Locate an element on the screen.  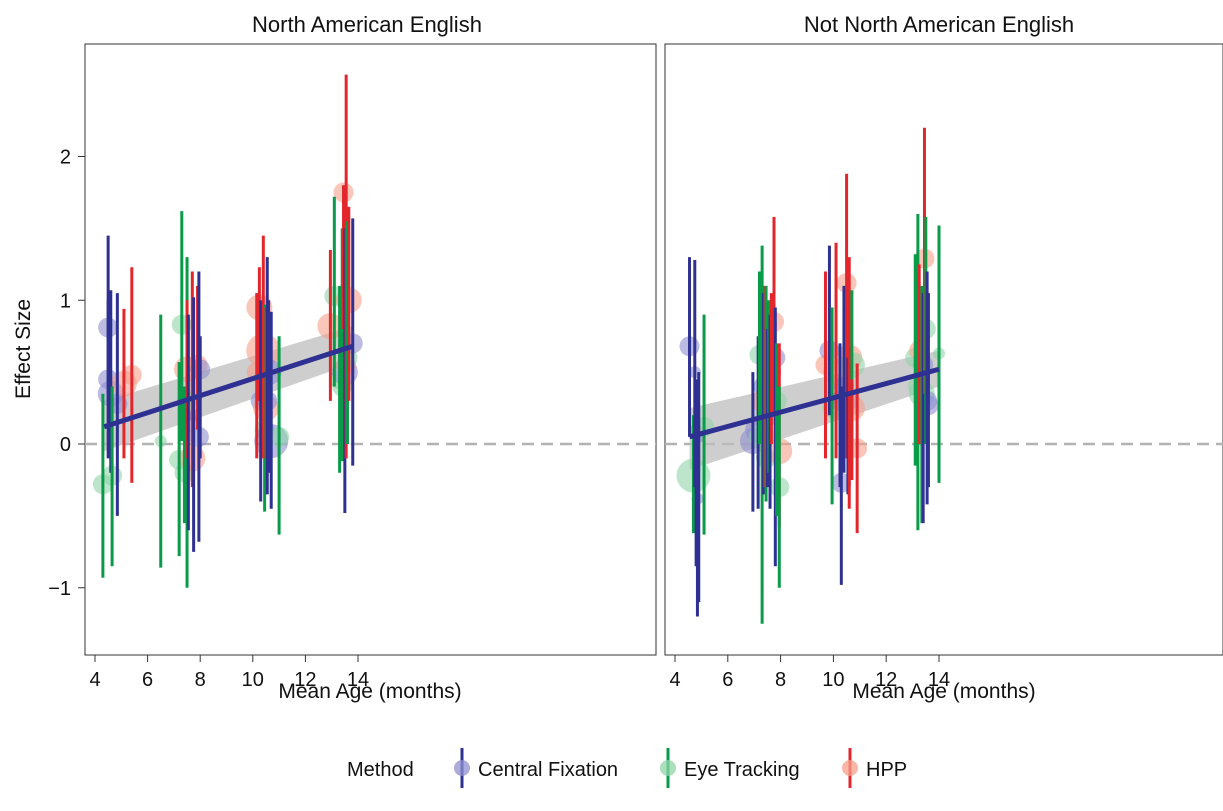
legend-item-central-fixation: Central Fixation is located at coordinates (536, 768).